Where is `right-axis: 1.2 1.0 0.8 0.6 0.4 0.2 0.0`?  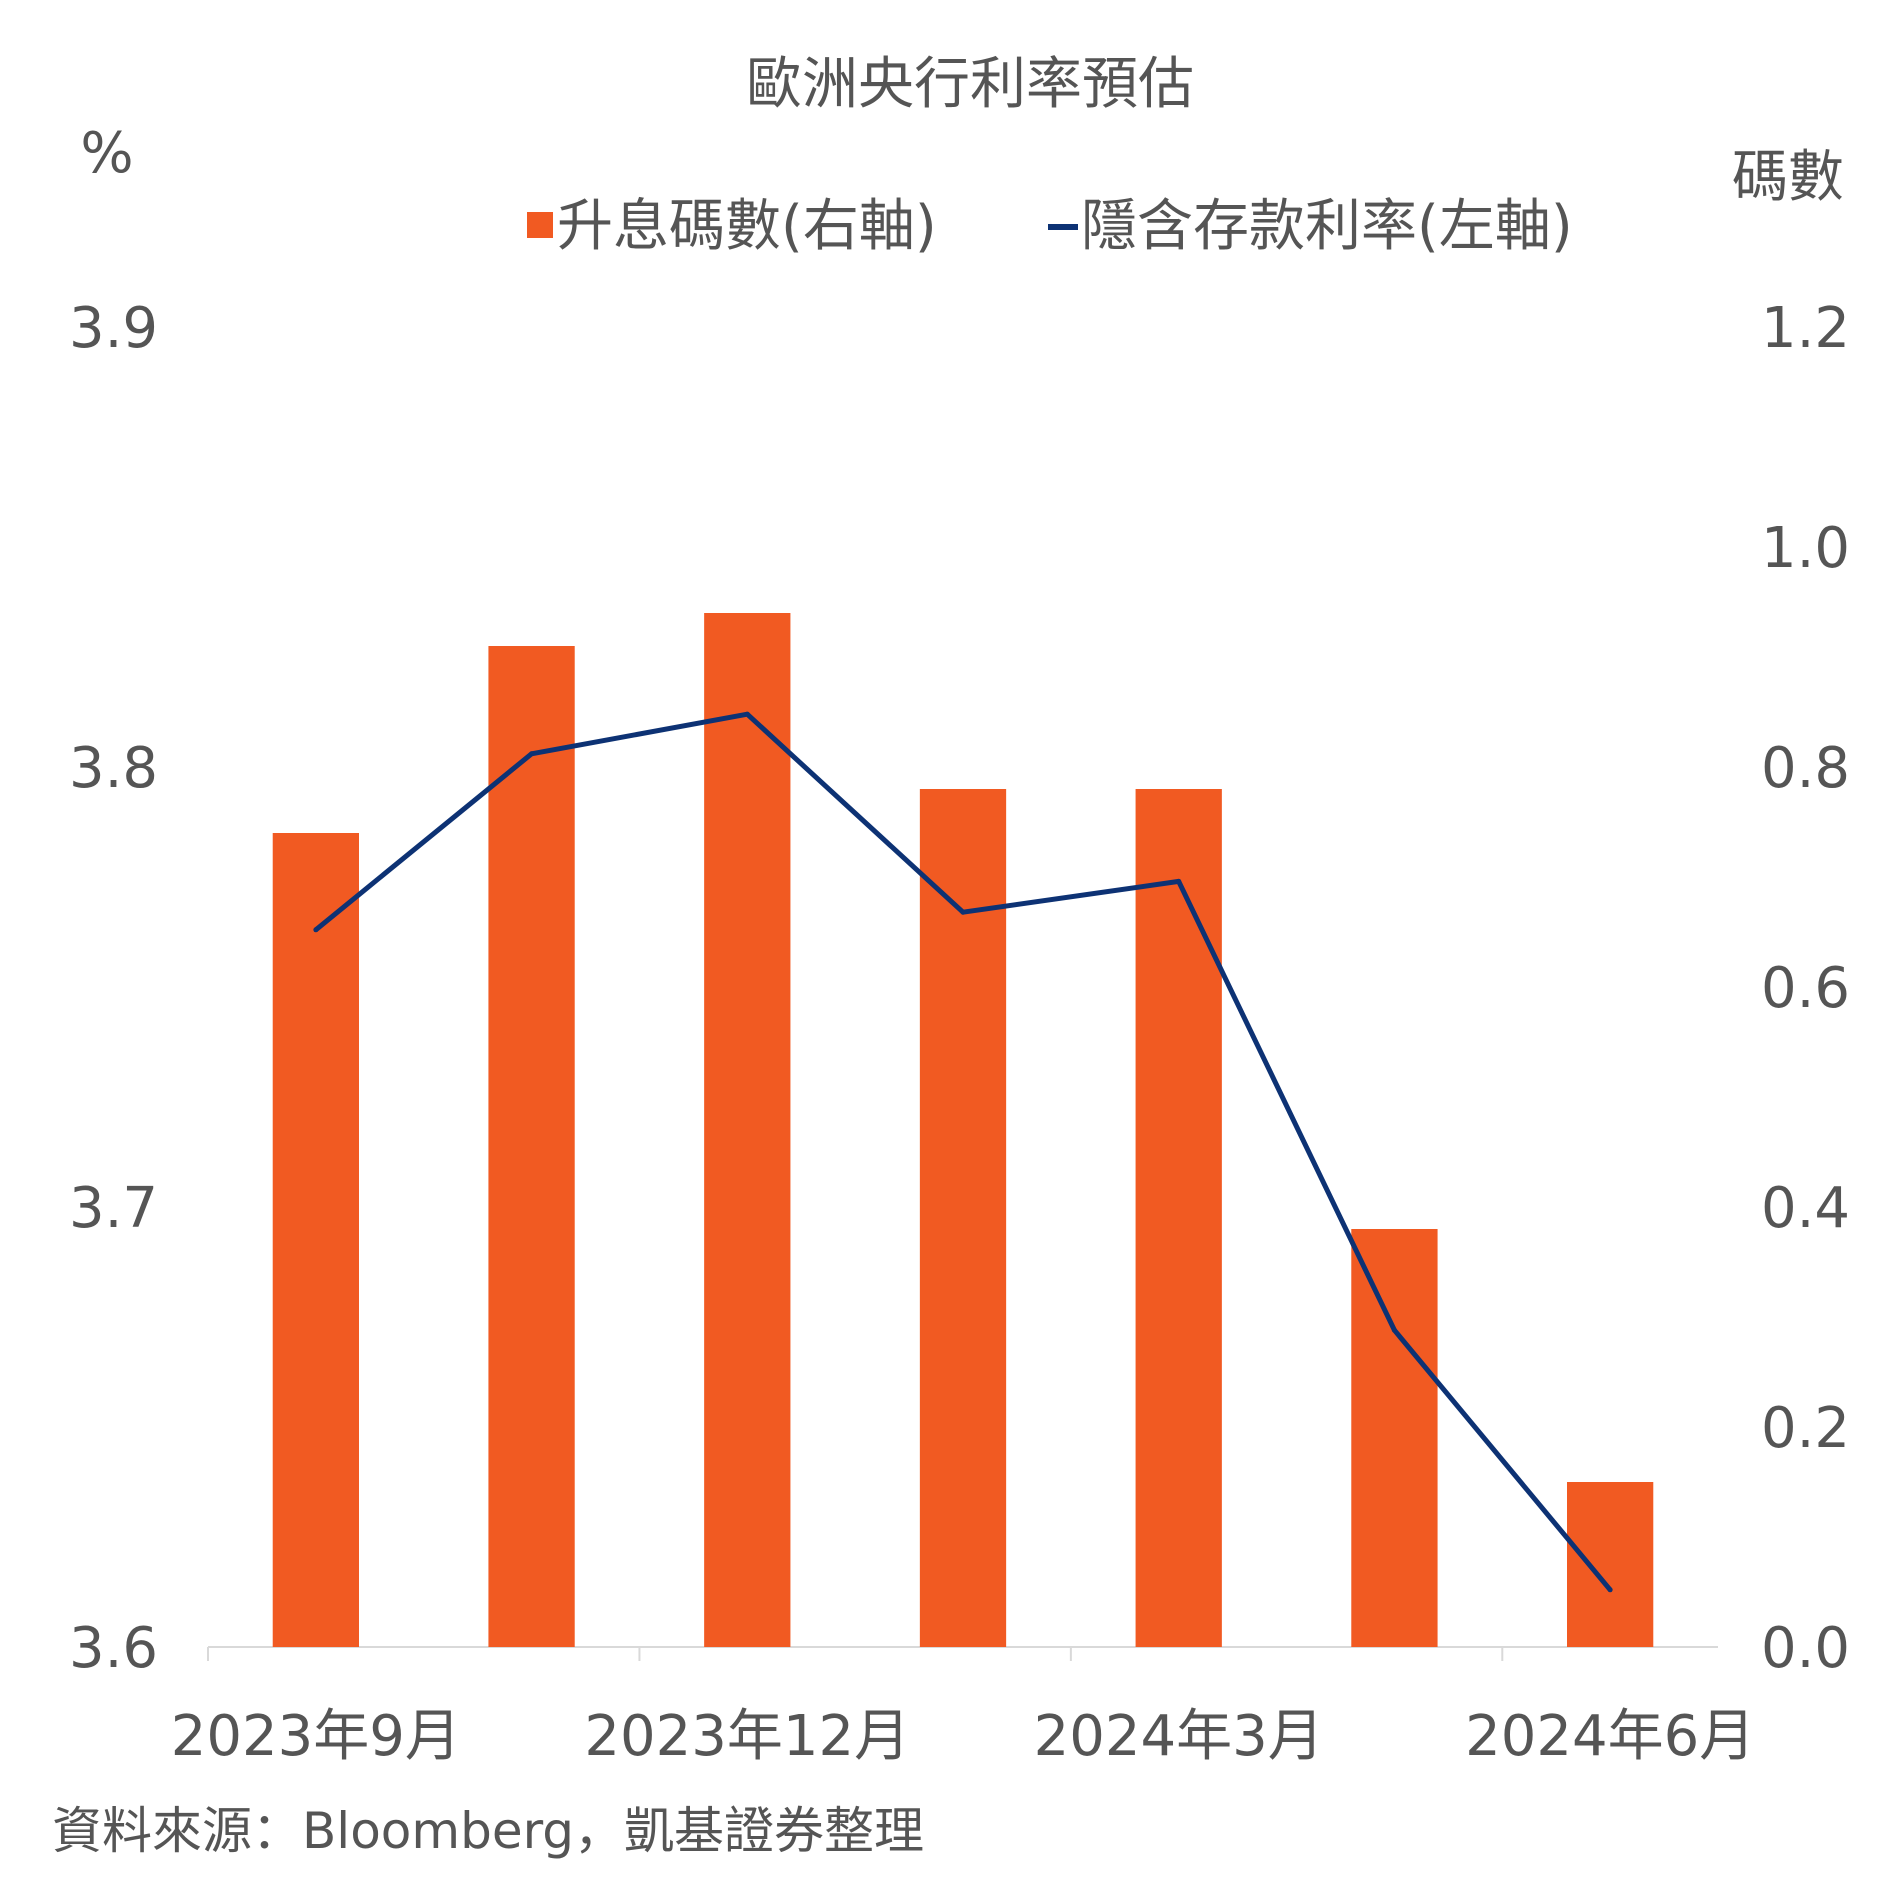 right-axis: 1.2 1.0 0.8 0.6 0.4 0.2 0.0 is located at coordinates (1805, 988).